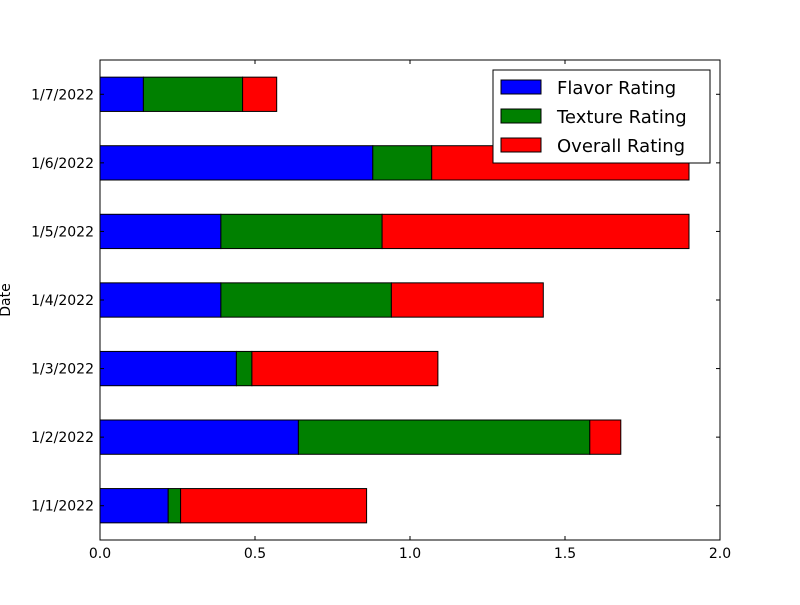 This screenshot has height=605, width=800. What do you see at coordinates (62, 370) in the screenshot?
I see `y-tick-label: 1/3/2022` at bounding box center [62, 370].